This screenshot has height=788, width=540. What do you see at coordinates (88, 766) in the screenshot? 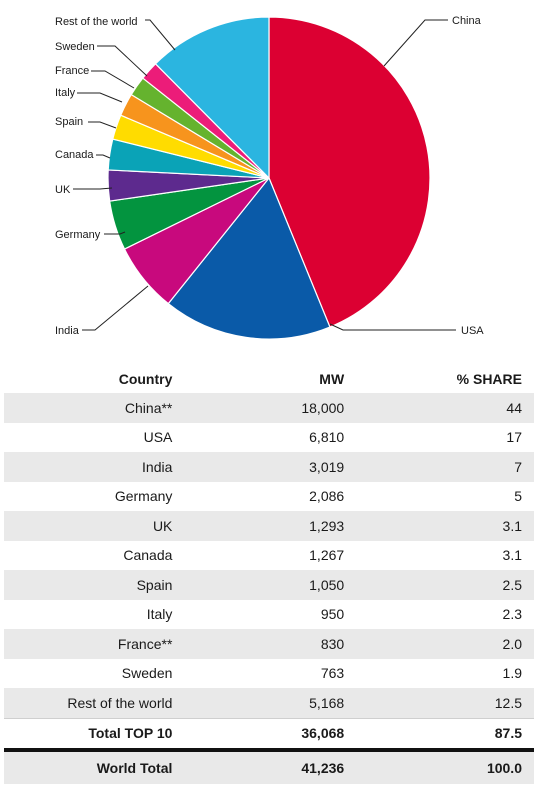
I see `cell-country: World Total` at bounding box center [88, 766].